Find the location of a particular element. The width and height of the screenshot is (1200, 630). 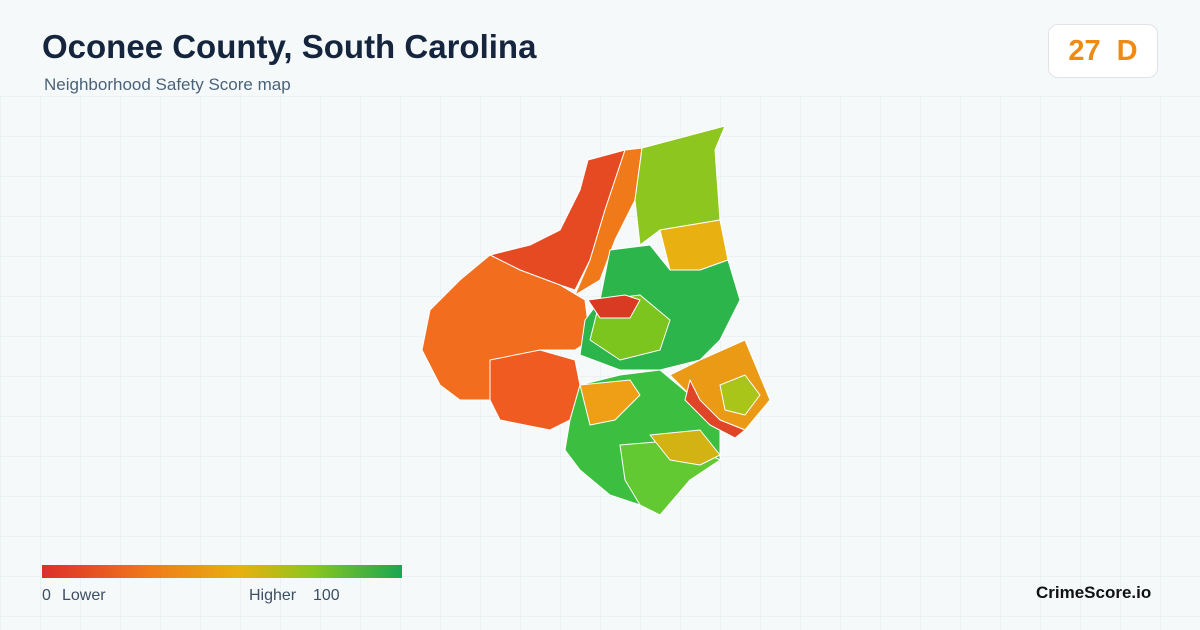

legend-max-label: Higher is located at coordinates (273, 595).